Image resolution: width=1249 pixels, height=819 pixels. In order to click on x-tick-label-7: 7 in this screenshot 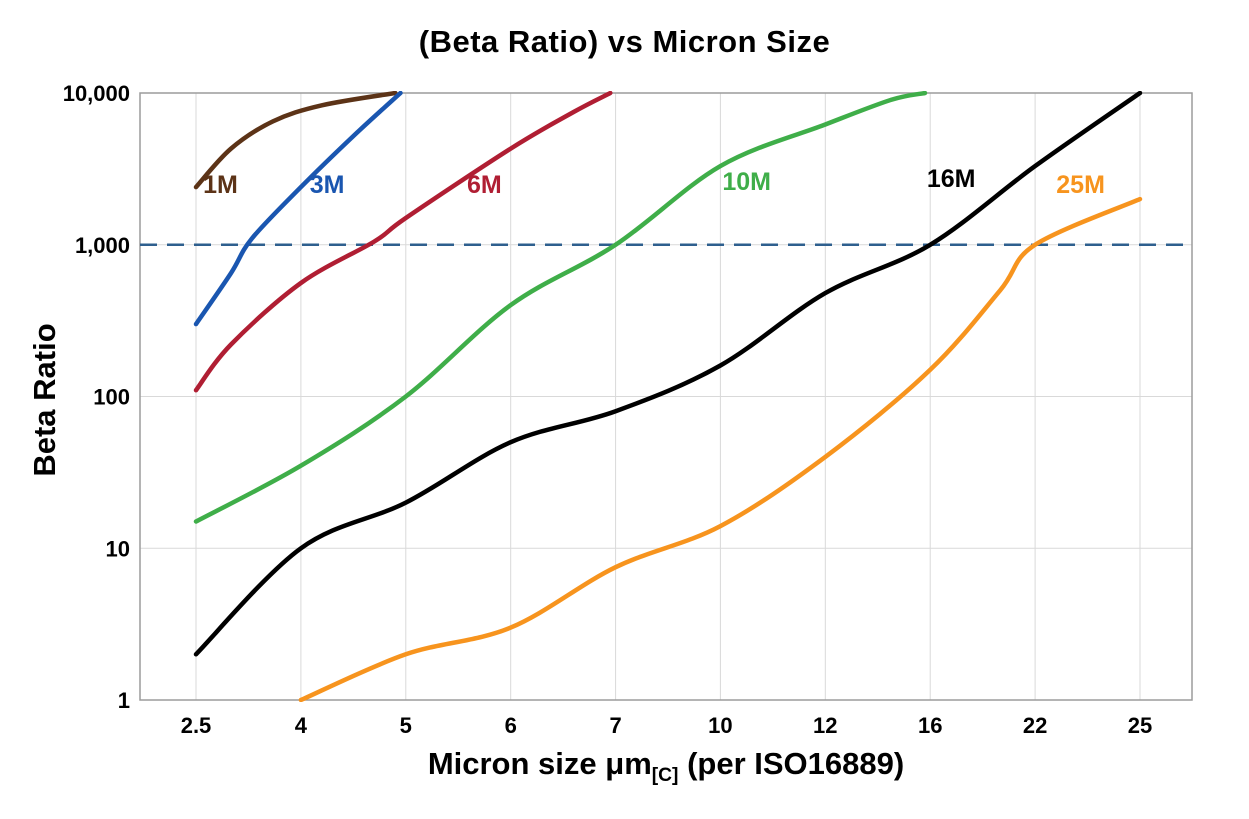, I will do `click(615, 725)`.